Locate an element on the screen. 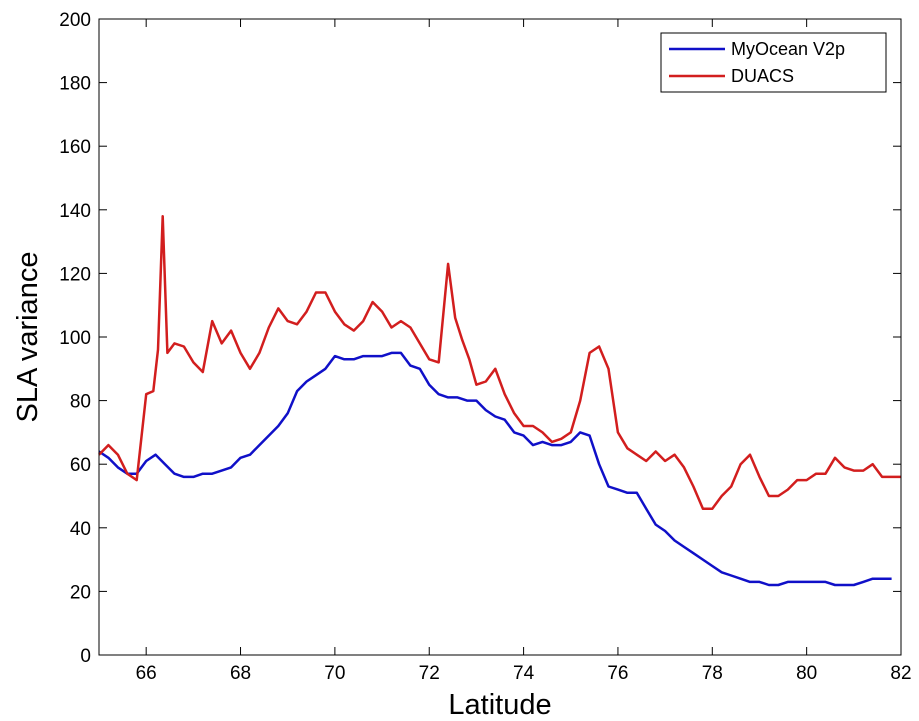 The image size is (919, 721). x-tick-label: 74 is located at coordinates (524, 673).